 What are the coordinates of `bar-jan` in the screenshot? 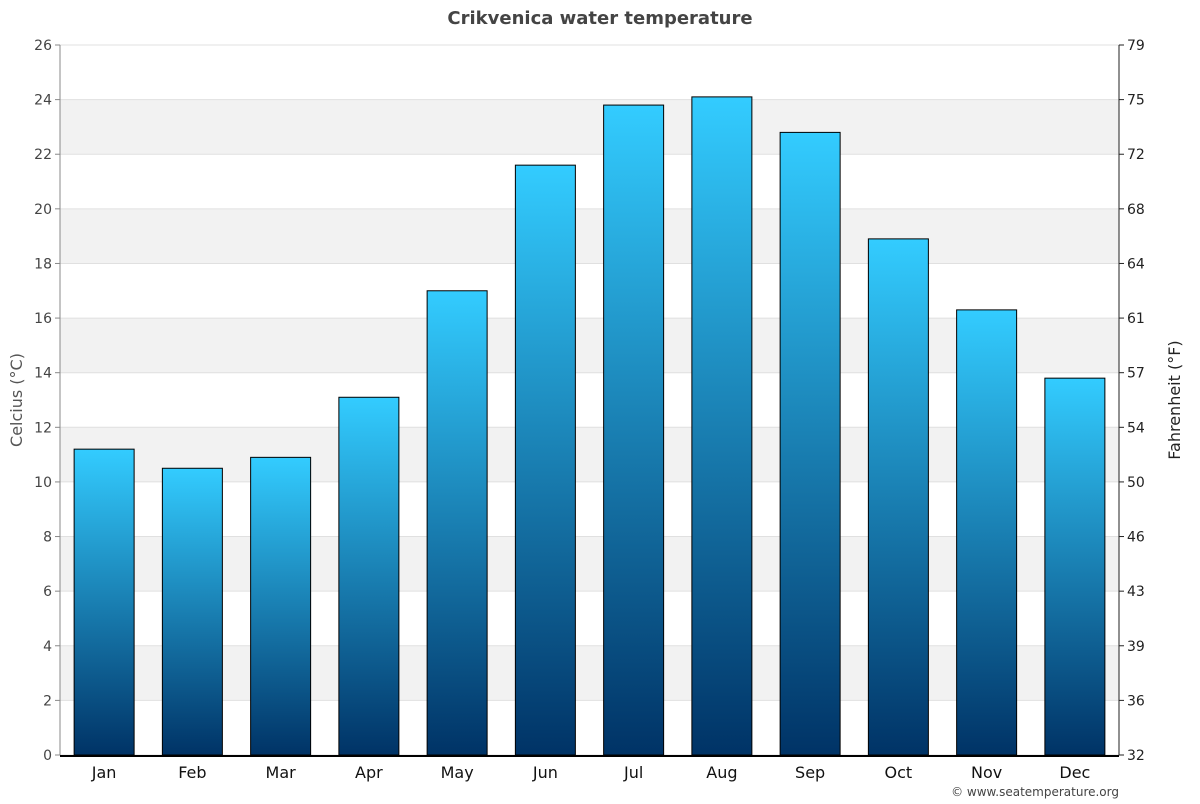 It's located at (104, 602).